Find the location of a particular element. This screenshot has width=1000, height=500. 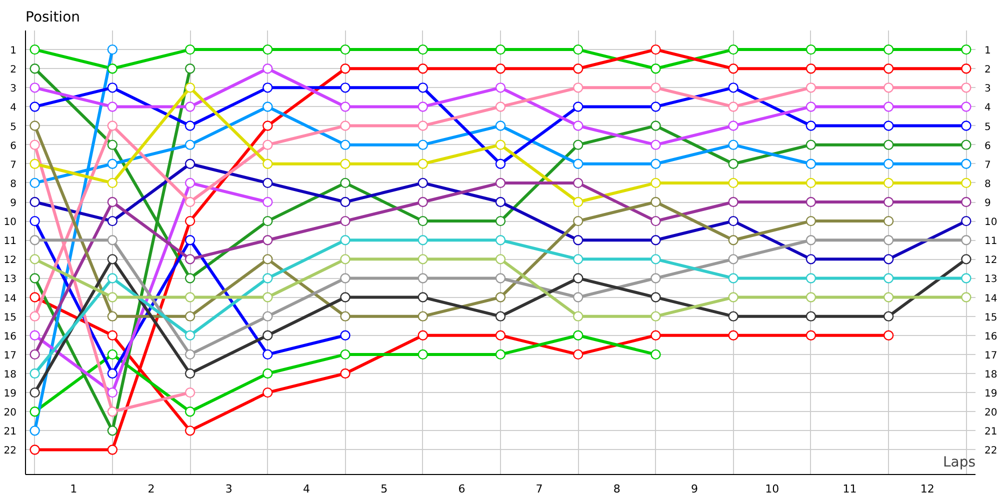

y2-tick-label: 2 is located at coordinates (987, 70).